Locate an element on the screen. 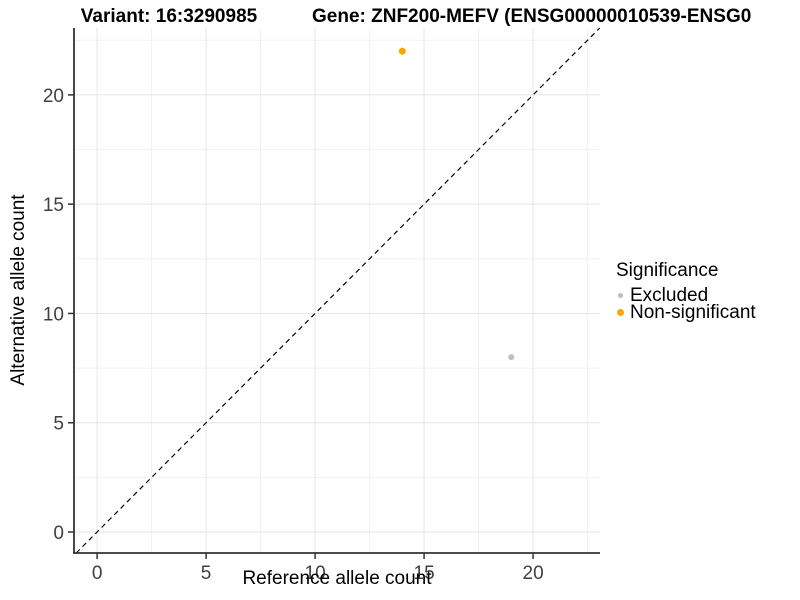 The image size is (800, 600). x-tick-label: 10 is located at coordinates (315, 573).